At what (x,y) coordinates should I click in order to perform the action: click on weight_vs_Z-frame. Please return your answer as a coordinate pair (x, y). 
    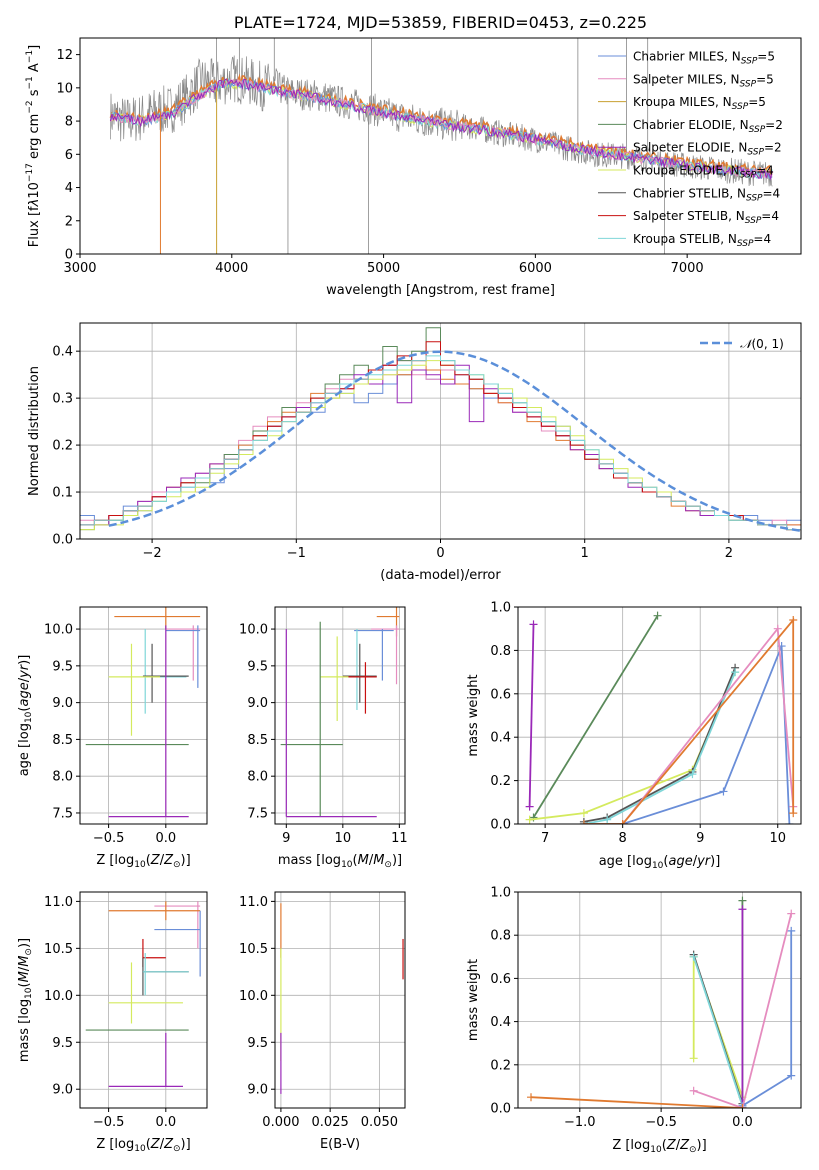
    Looking at the image, I should click on (659, 1000).